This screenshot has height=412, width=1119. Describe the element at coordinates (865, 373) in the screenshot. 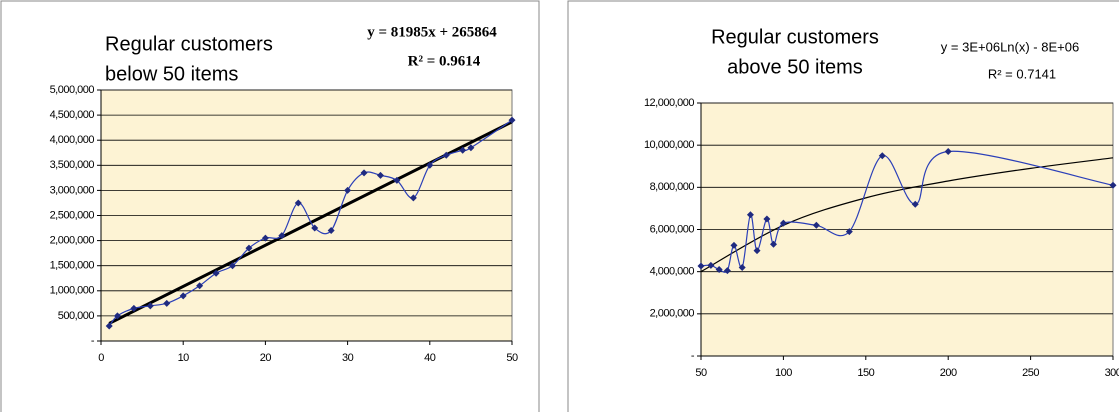

I see `x-tick-label: 150` at that location.